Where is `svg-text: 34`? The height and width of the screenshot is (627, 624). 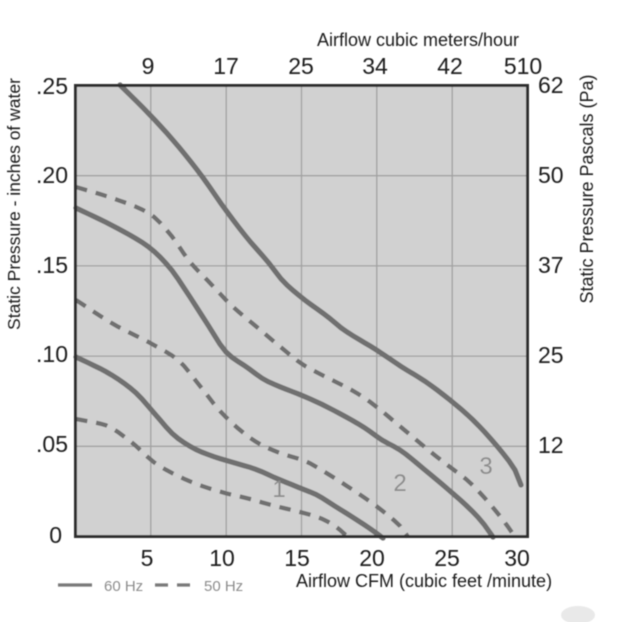 svg-text: 34 is located at coordinates (375, 66).